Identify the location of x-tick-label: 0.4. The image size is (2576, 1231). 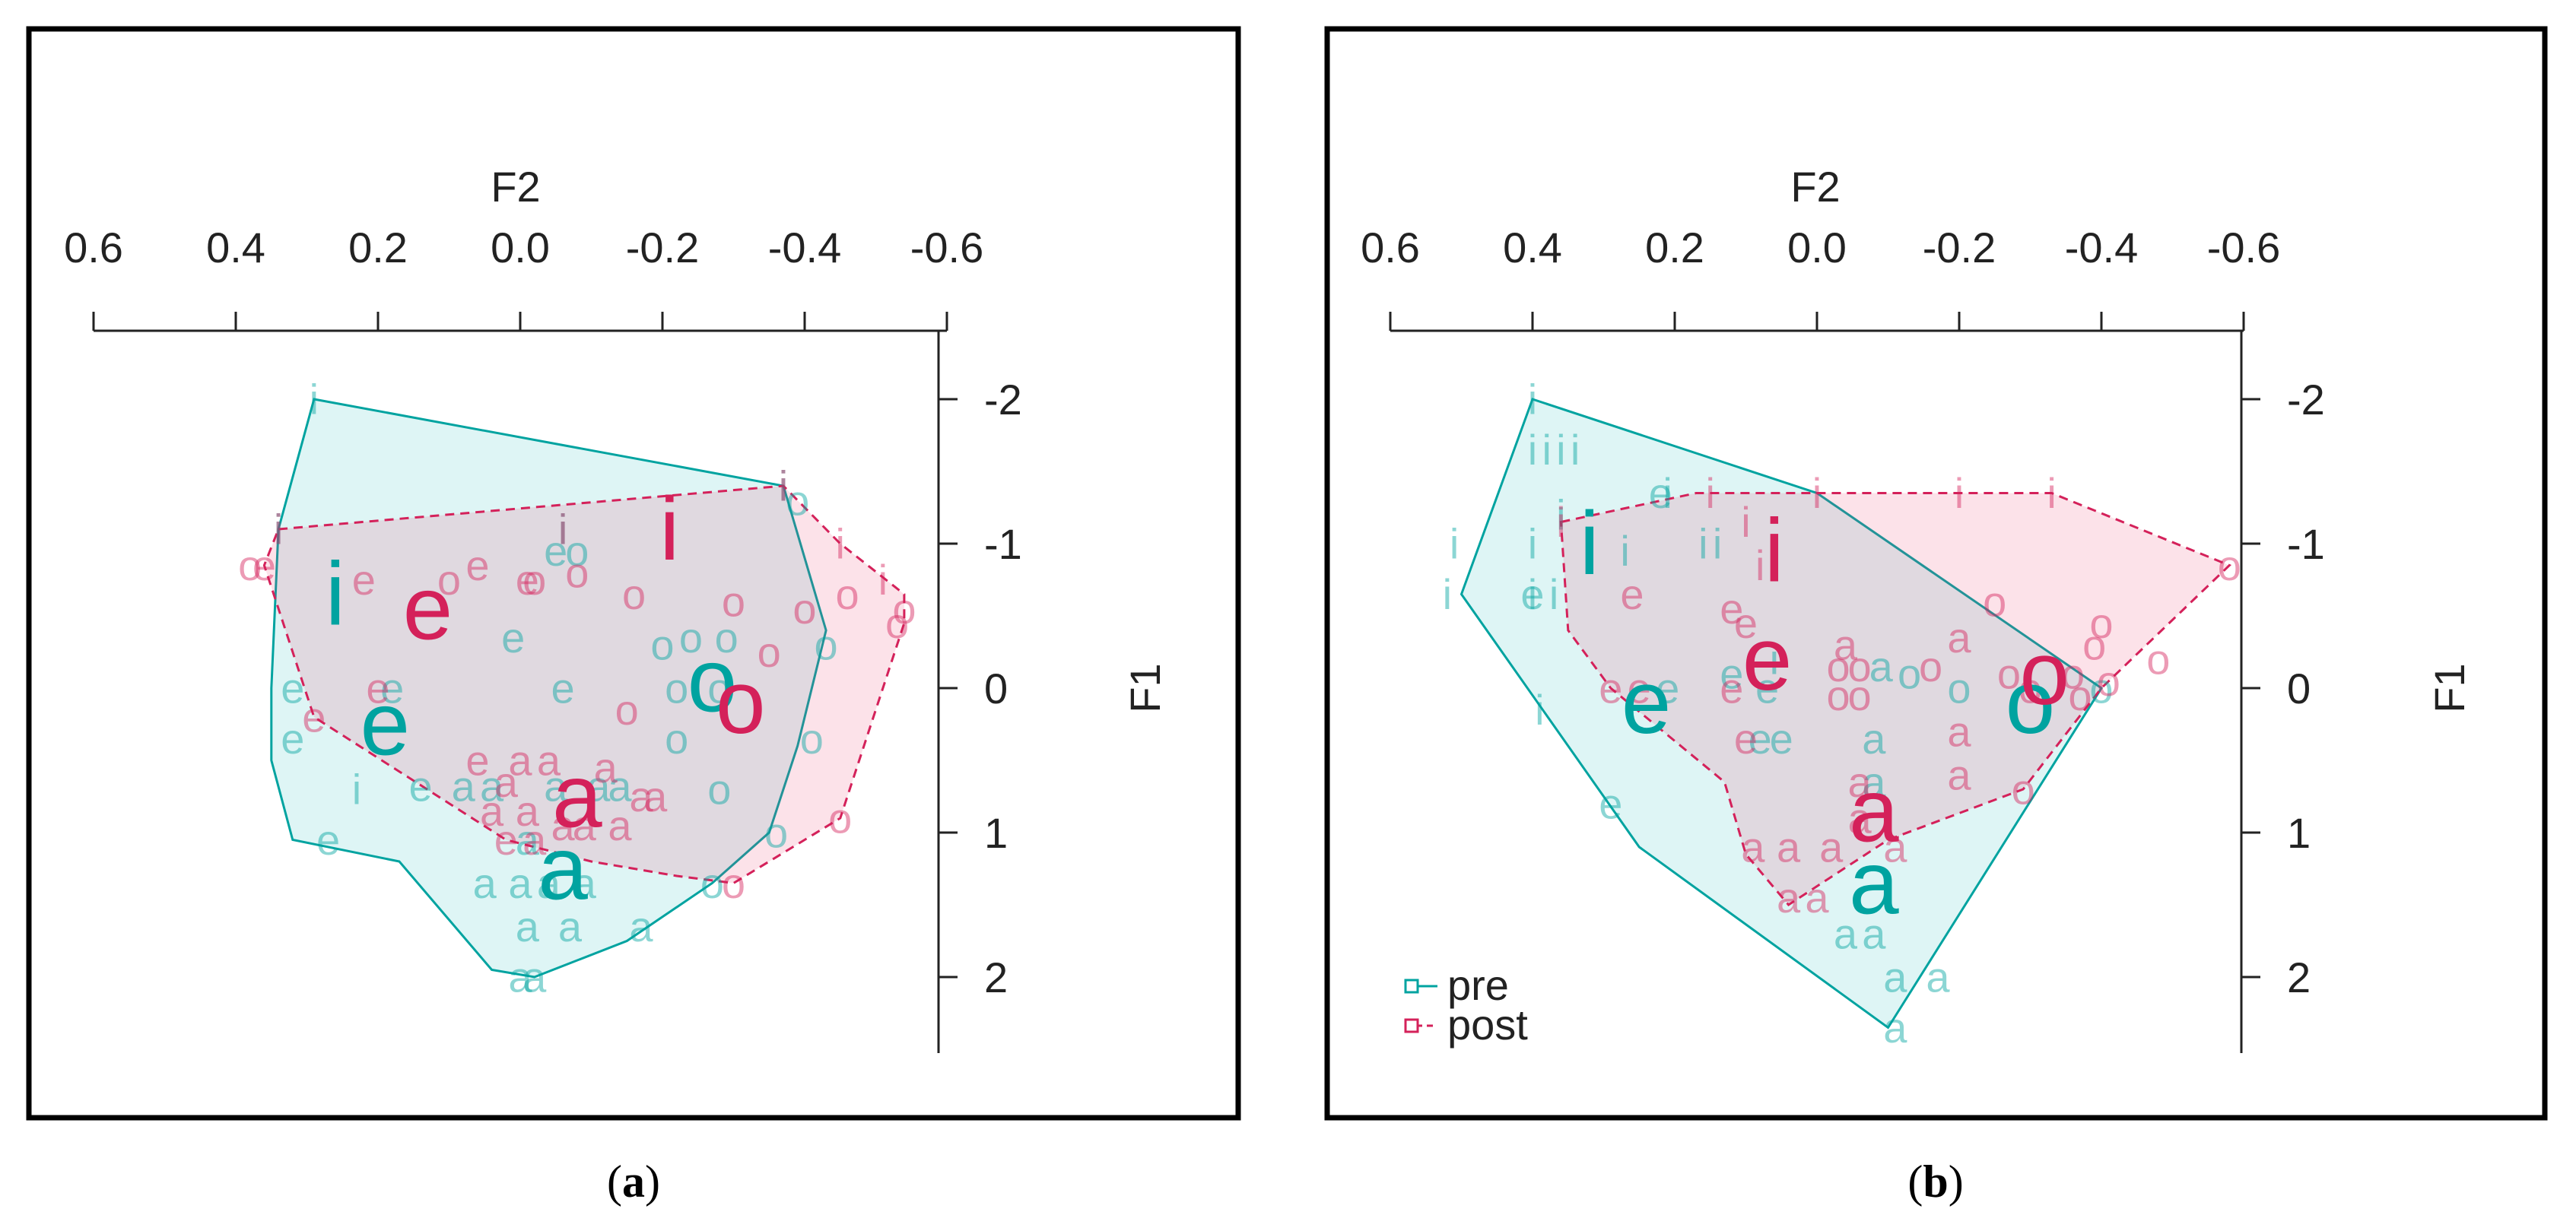
(235, 247).